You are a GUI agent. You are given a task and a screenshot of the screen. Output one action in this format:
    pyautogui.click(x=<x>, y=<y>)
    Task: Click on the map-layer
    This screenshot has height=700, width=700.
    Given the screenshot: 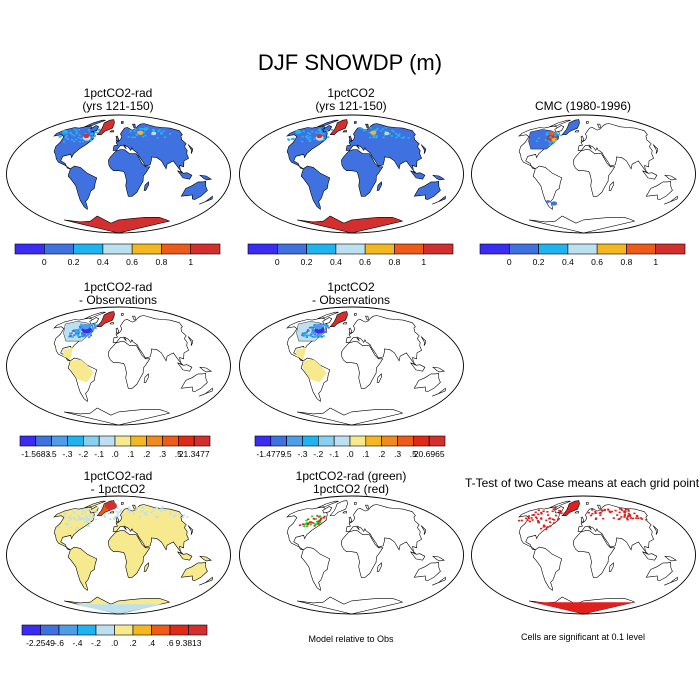 What is the action you would take?
    pyautogui.click(x=133, y=176)
    